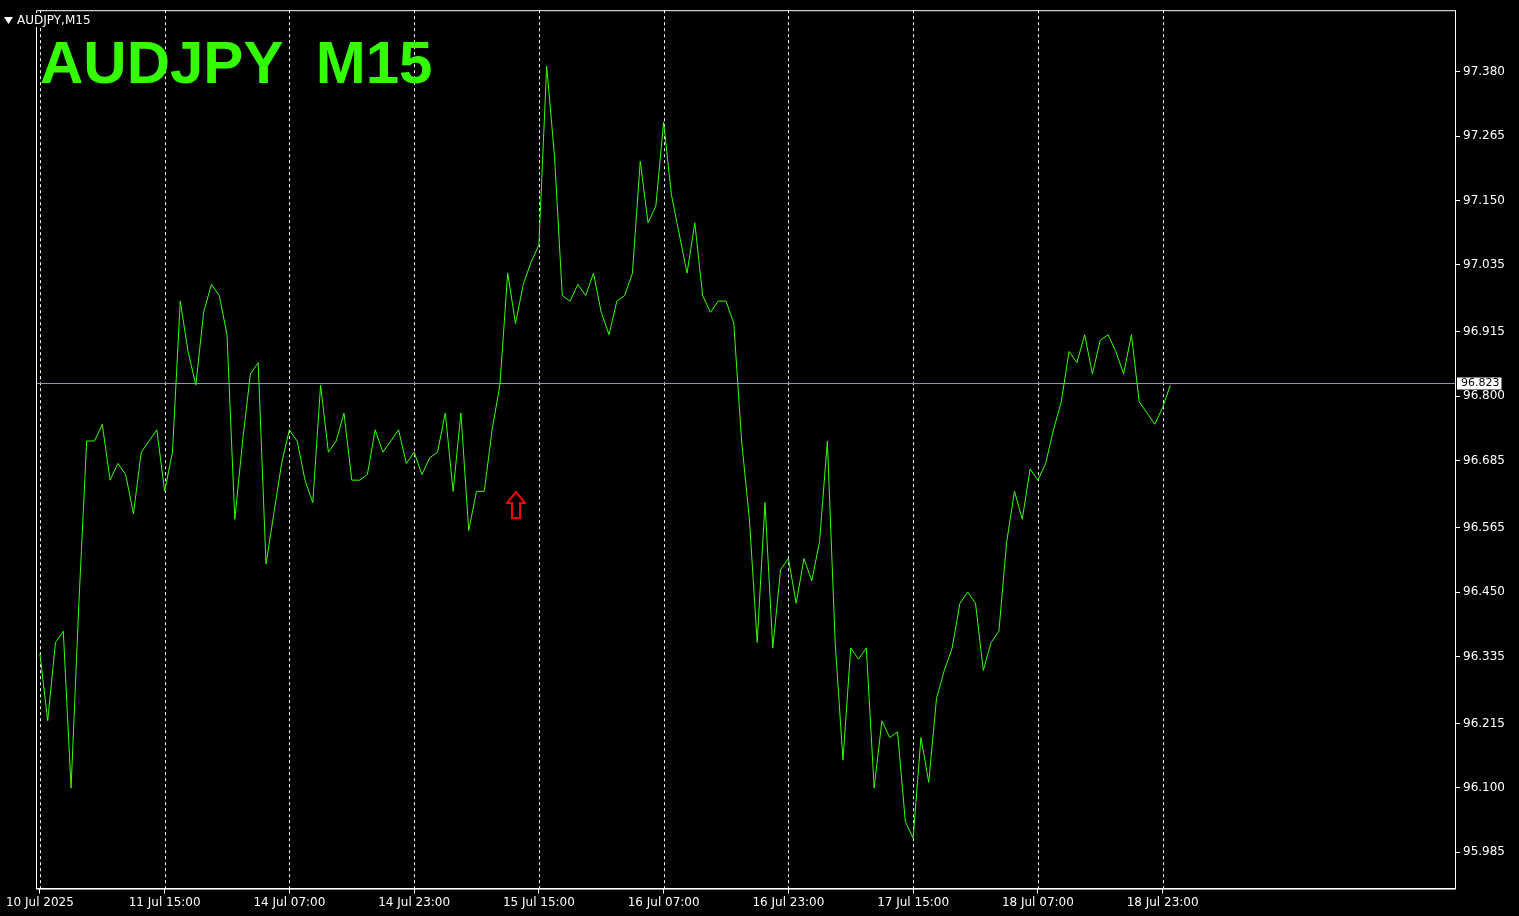  I want to click on x-tick-label: 18 Jul 07:00, so click(1037, 901).